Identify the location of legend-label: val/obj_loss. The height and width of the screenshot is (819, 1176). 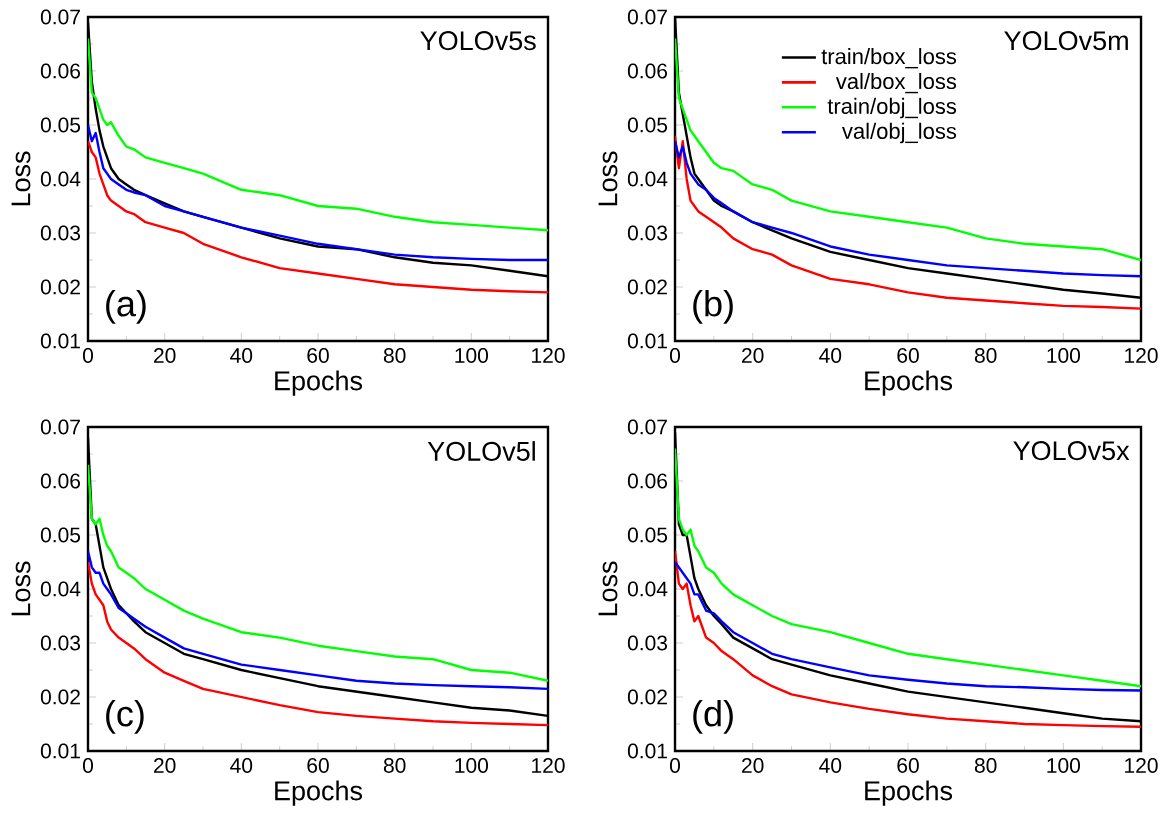
(899, 133).